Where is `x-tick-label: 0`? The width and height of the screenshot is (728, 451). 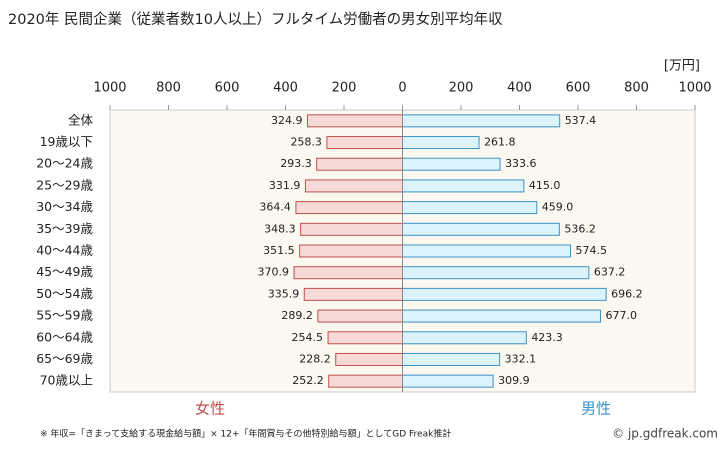 x-tick-label: 0 is located at coordinates (402, 88).